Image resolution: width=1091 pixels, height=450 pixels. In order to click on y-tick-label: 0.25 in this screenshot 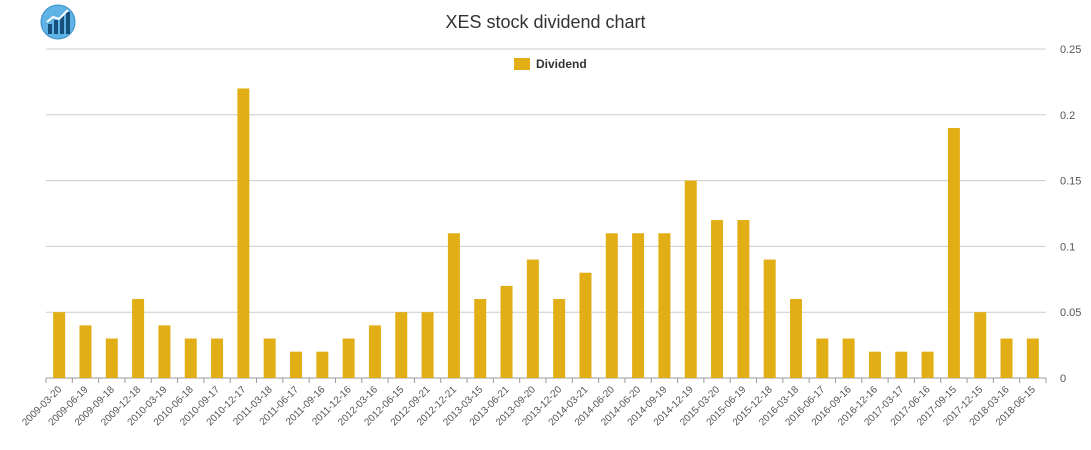, I will do `click(1070, 50)`.